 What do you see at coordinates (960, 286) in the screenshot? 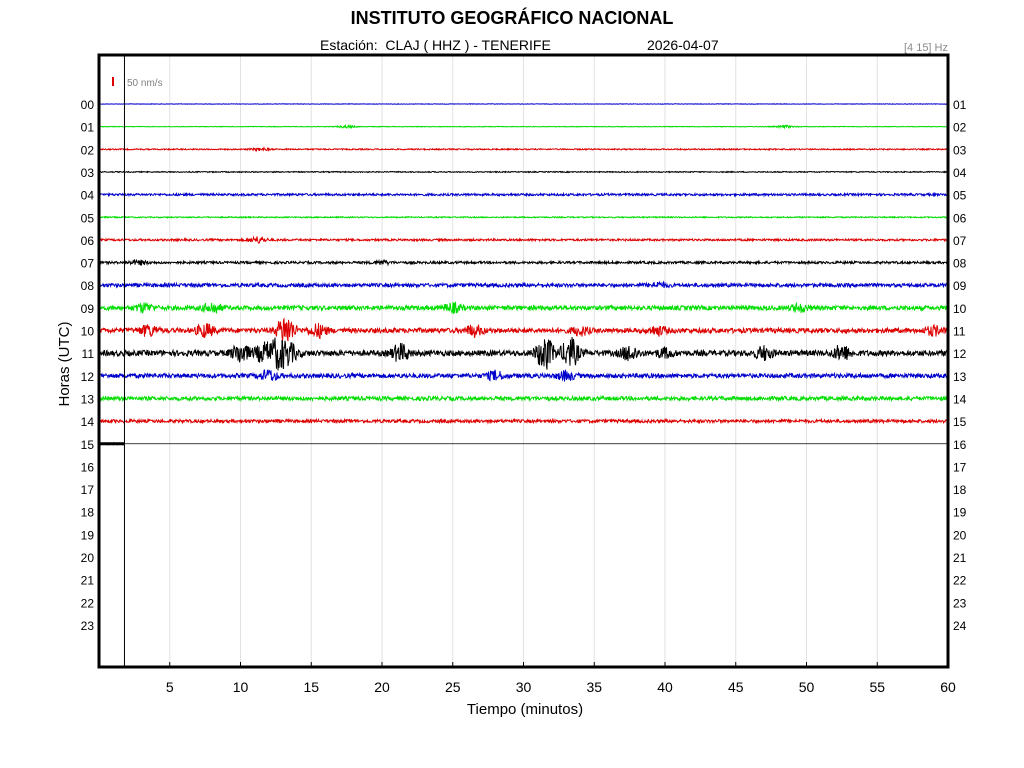
I see `right-hour-label: 09` at bounding box center [960, 286].